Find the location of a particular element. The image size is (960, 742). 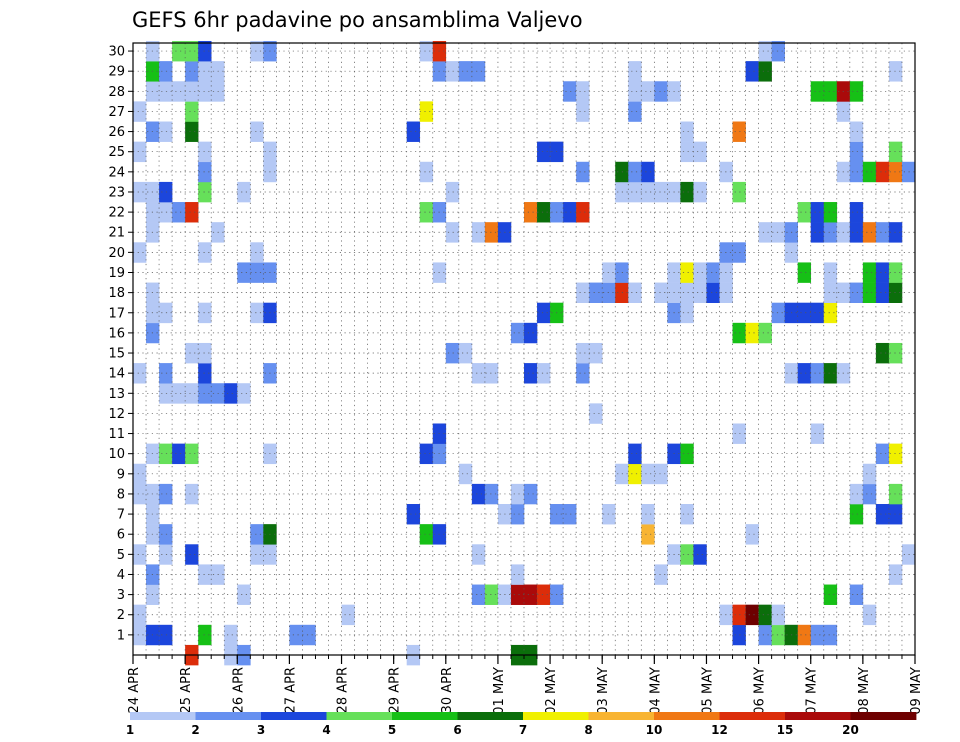

x-tick-label: 26 APR is located at coordinates (238, 690).